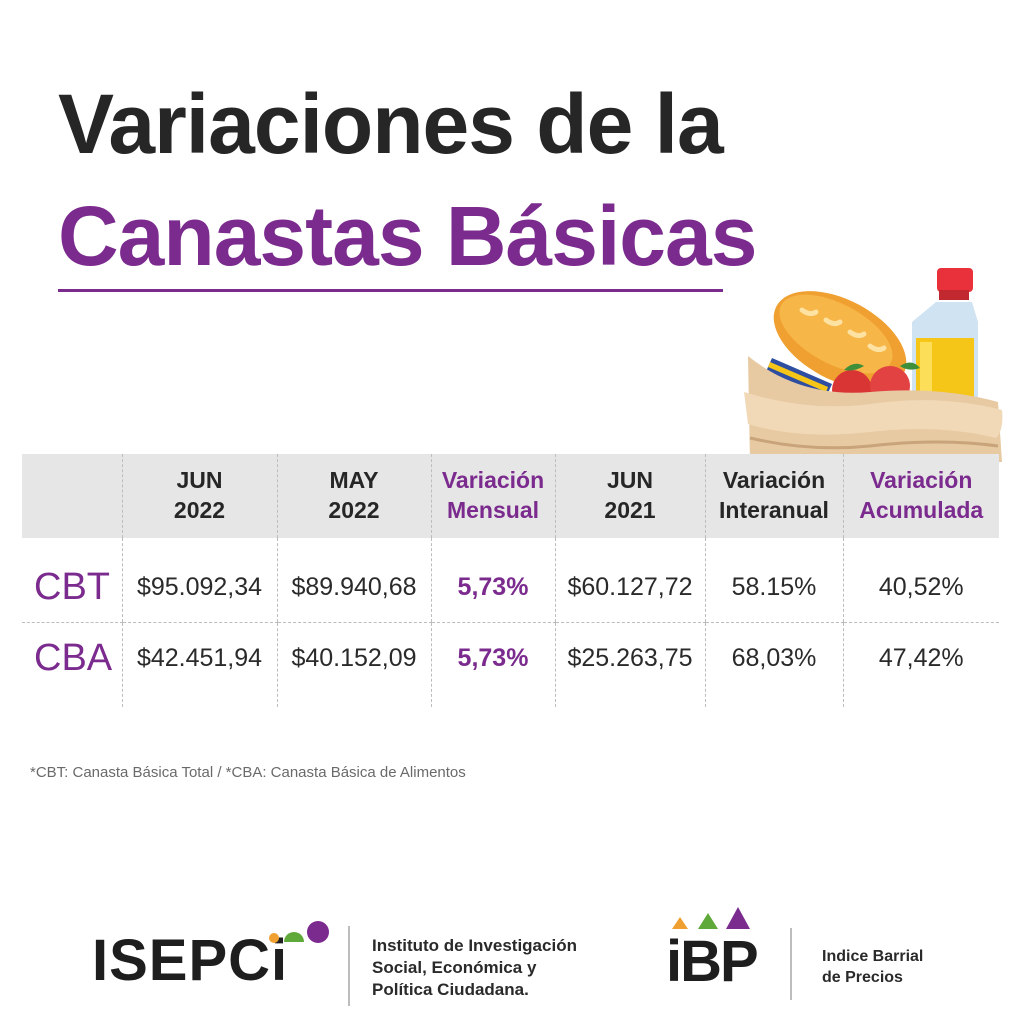  Describe the element at coordinates (791, 964) in the screenshot. I see `footer-divider-ibp` at that location.